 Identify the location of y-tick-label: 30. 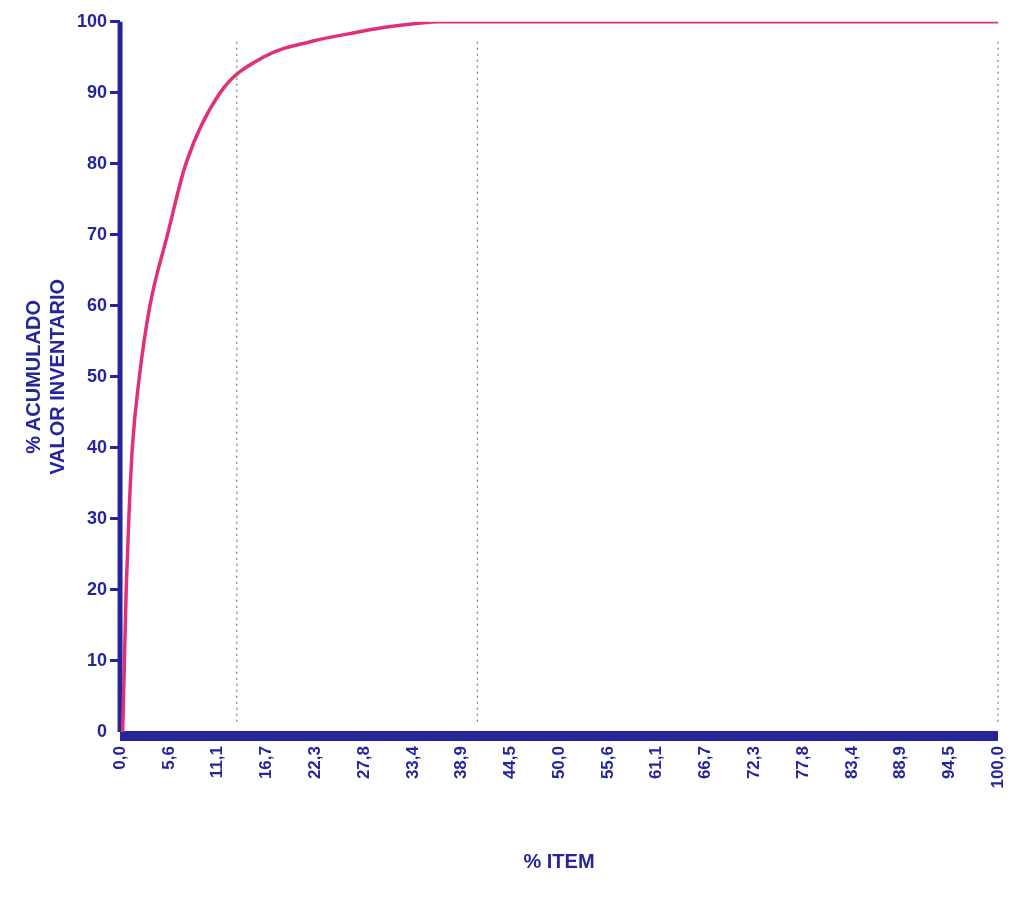
(97, 517).